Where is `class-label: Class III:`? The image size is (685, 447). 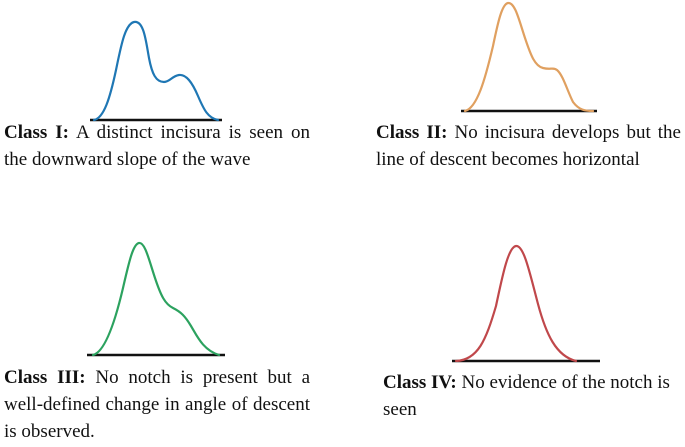 class-label: Class III: is located at coordinates (45, 377).